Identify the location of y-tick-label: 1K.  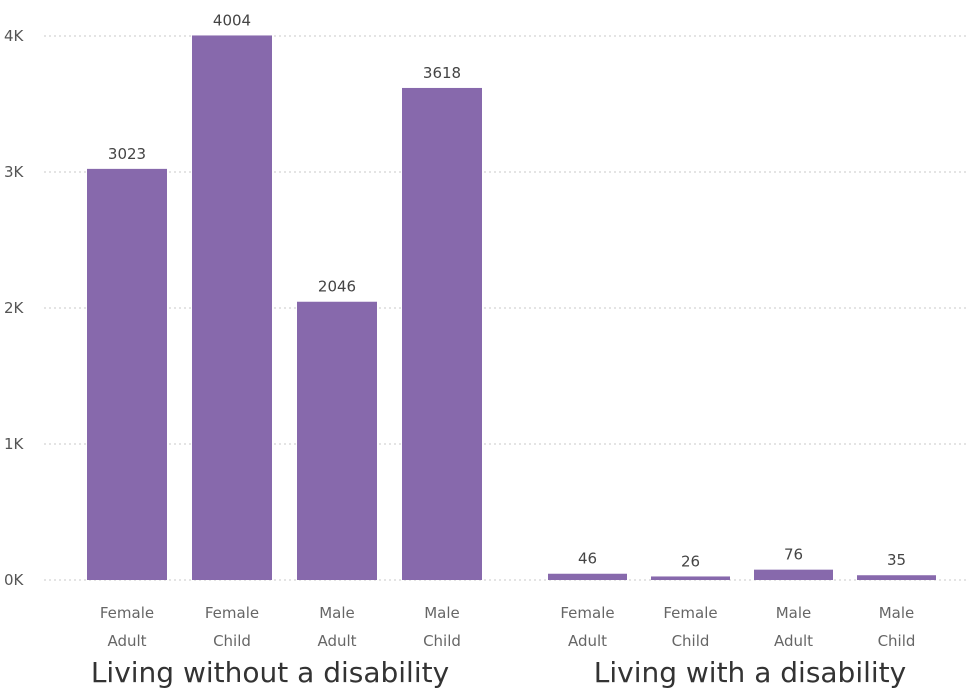
(14, 444).